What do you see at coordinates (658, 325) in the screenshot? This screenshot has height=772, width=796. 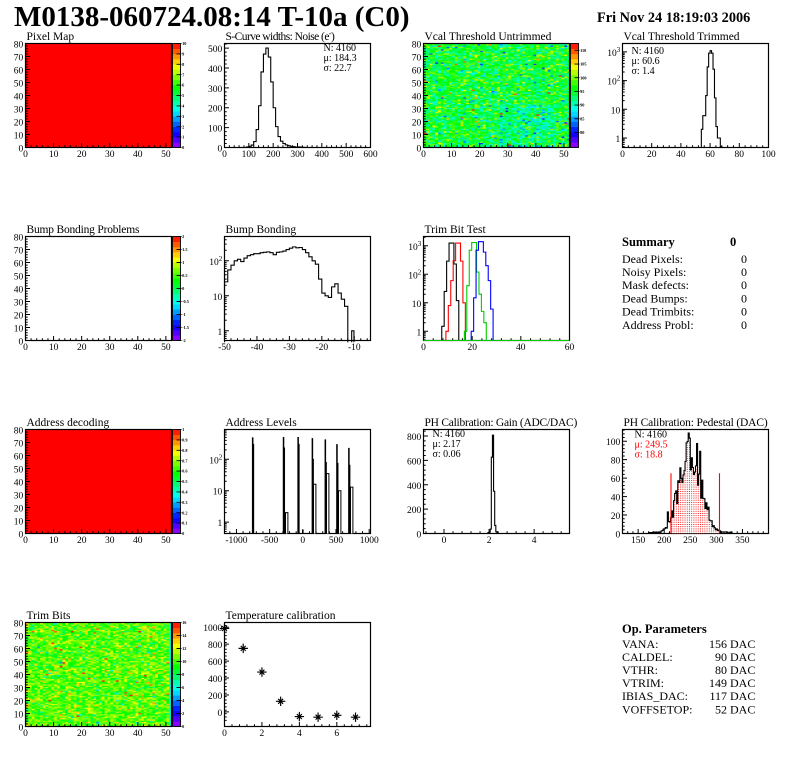 I see `svg-text: Address Probl:` at bounding box center [658, 325].